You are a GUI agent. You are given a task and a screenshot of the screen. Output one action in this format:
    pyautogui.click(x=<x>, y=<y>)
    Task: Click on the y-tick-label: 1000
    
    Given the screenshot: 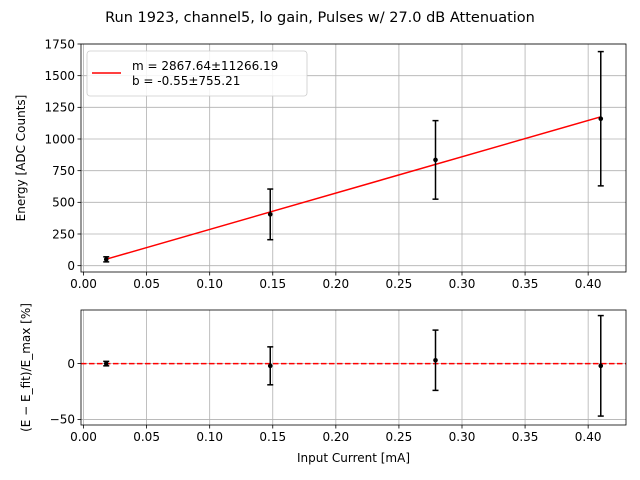 What is the action you would take?
    pyautogui.click(x=59, y=139)
    